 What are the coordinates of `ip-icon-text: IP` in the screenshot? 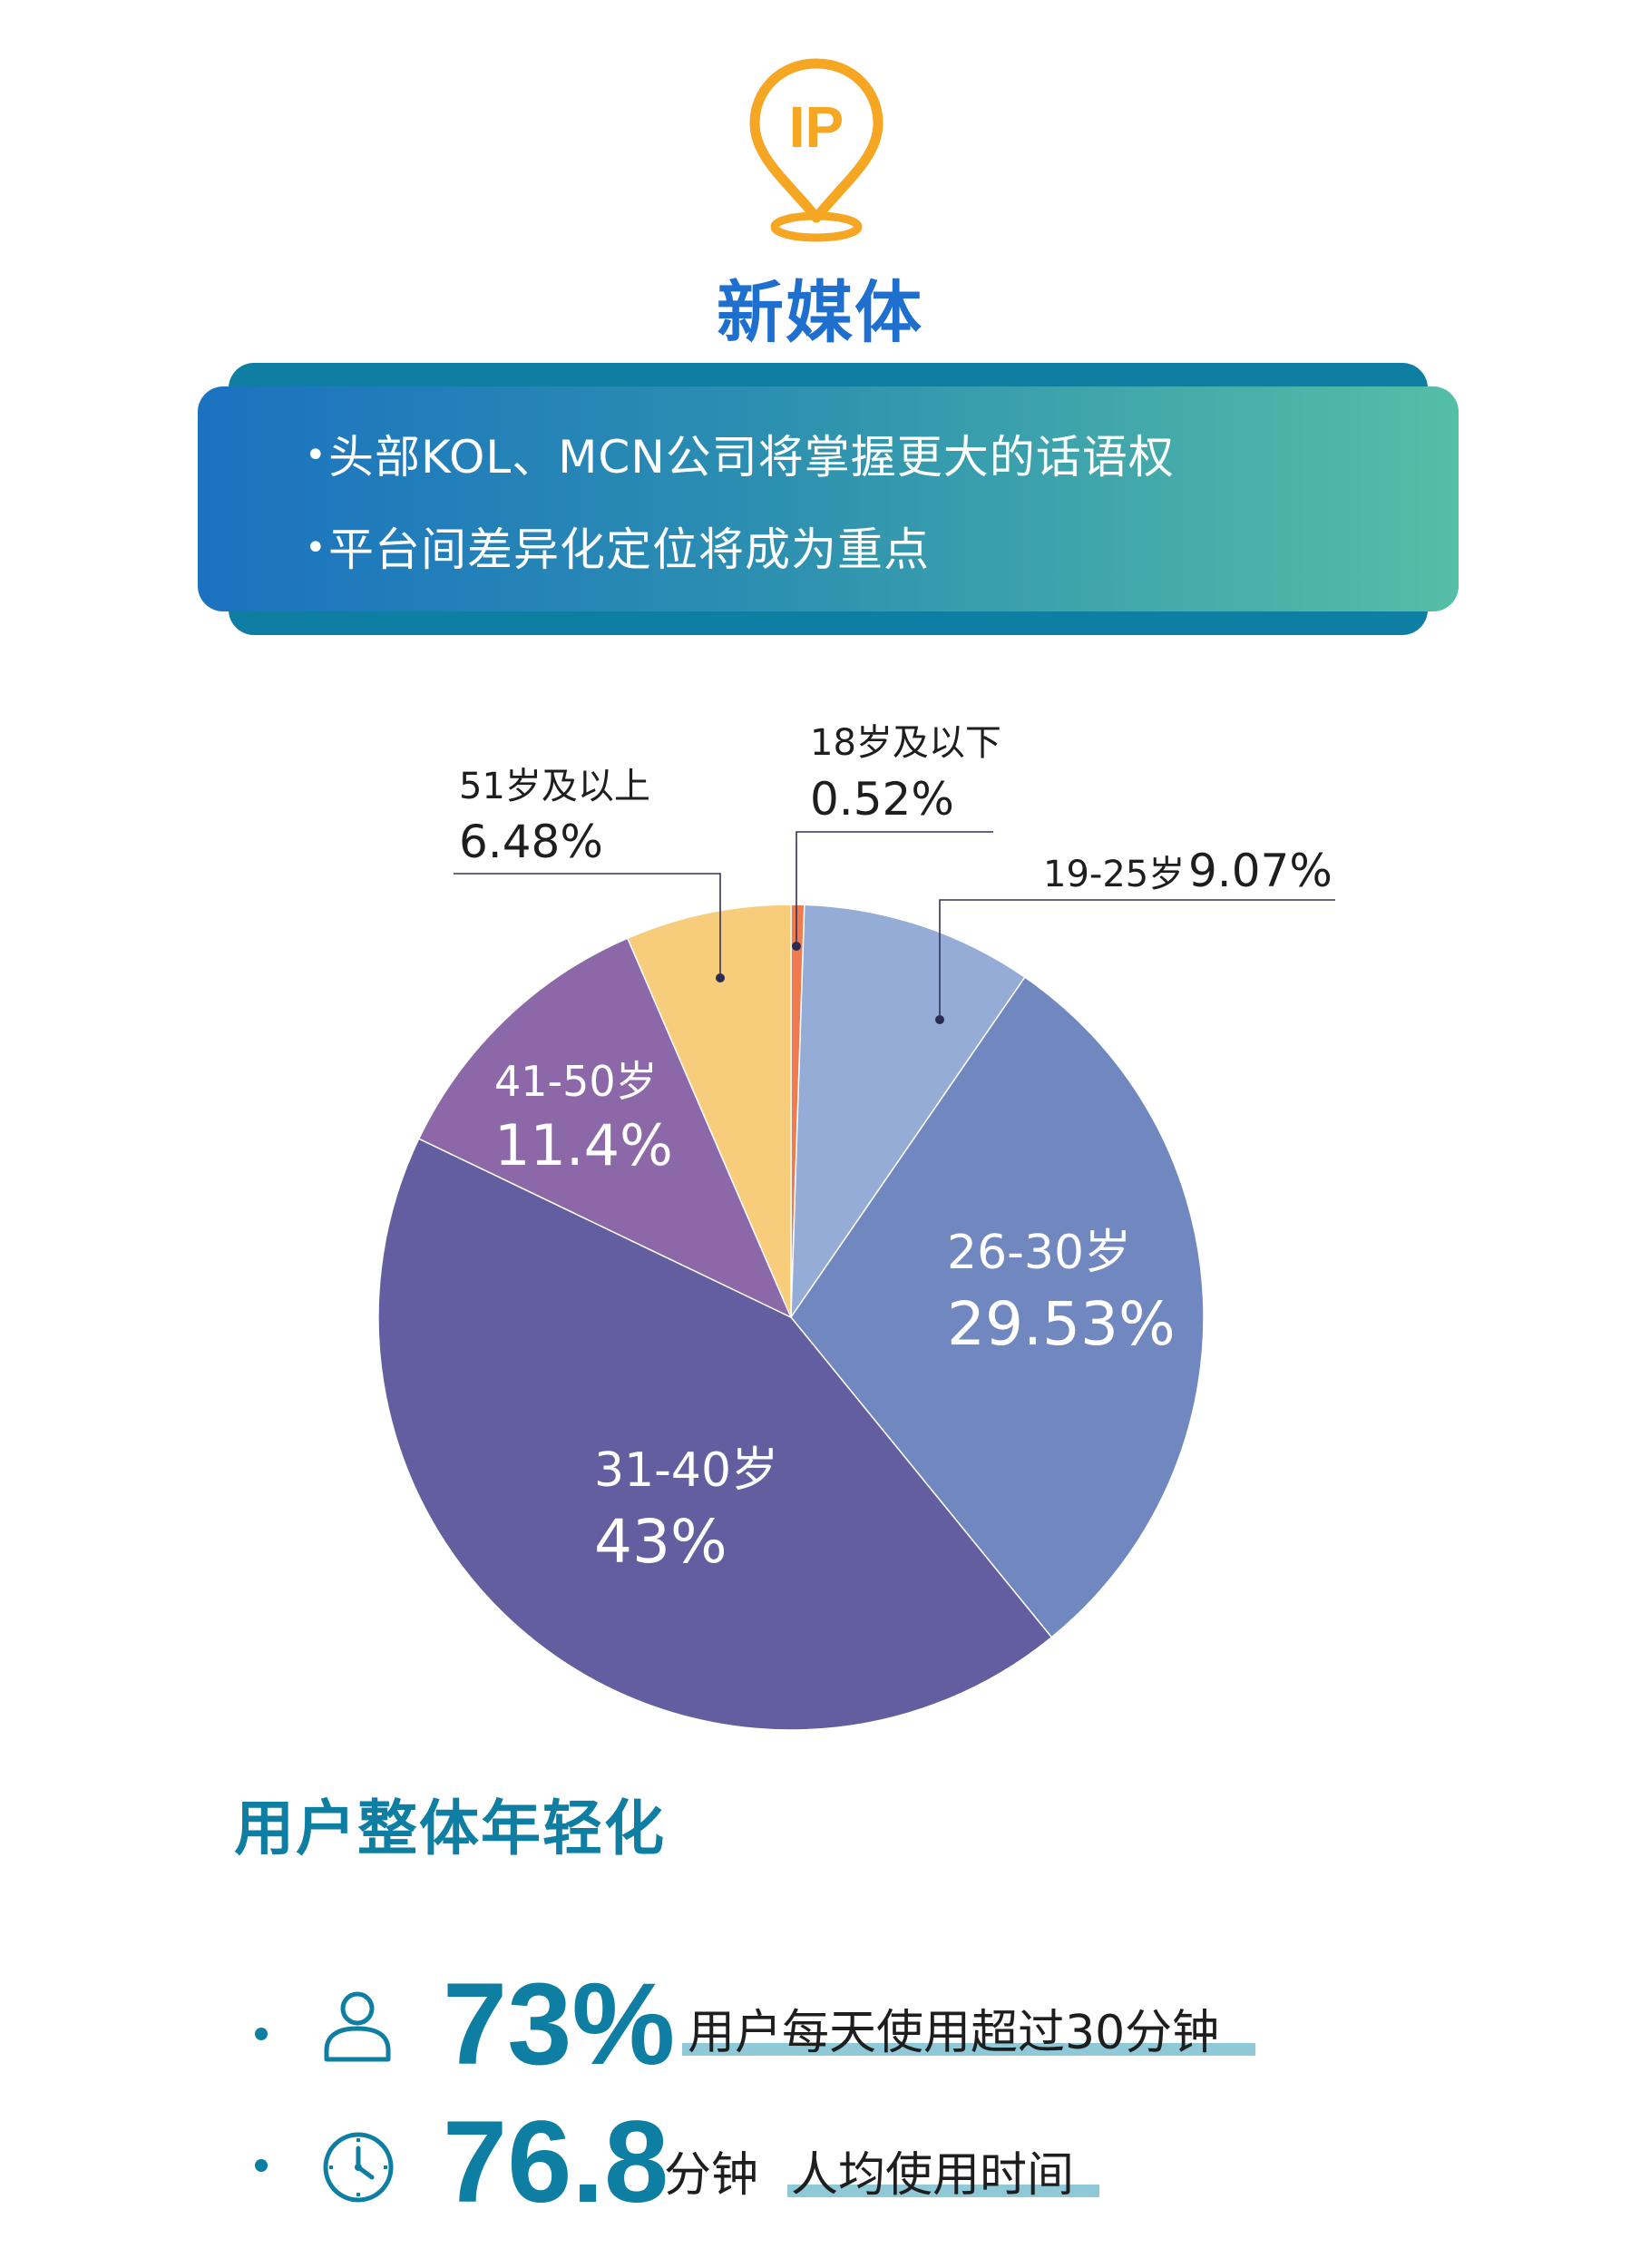 It's located at (817, 127).